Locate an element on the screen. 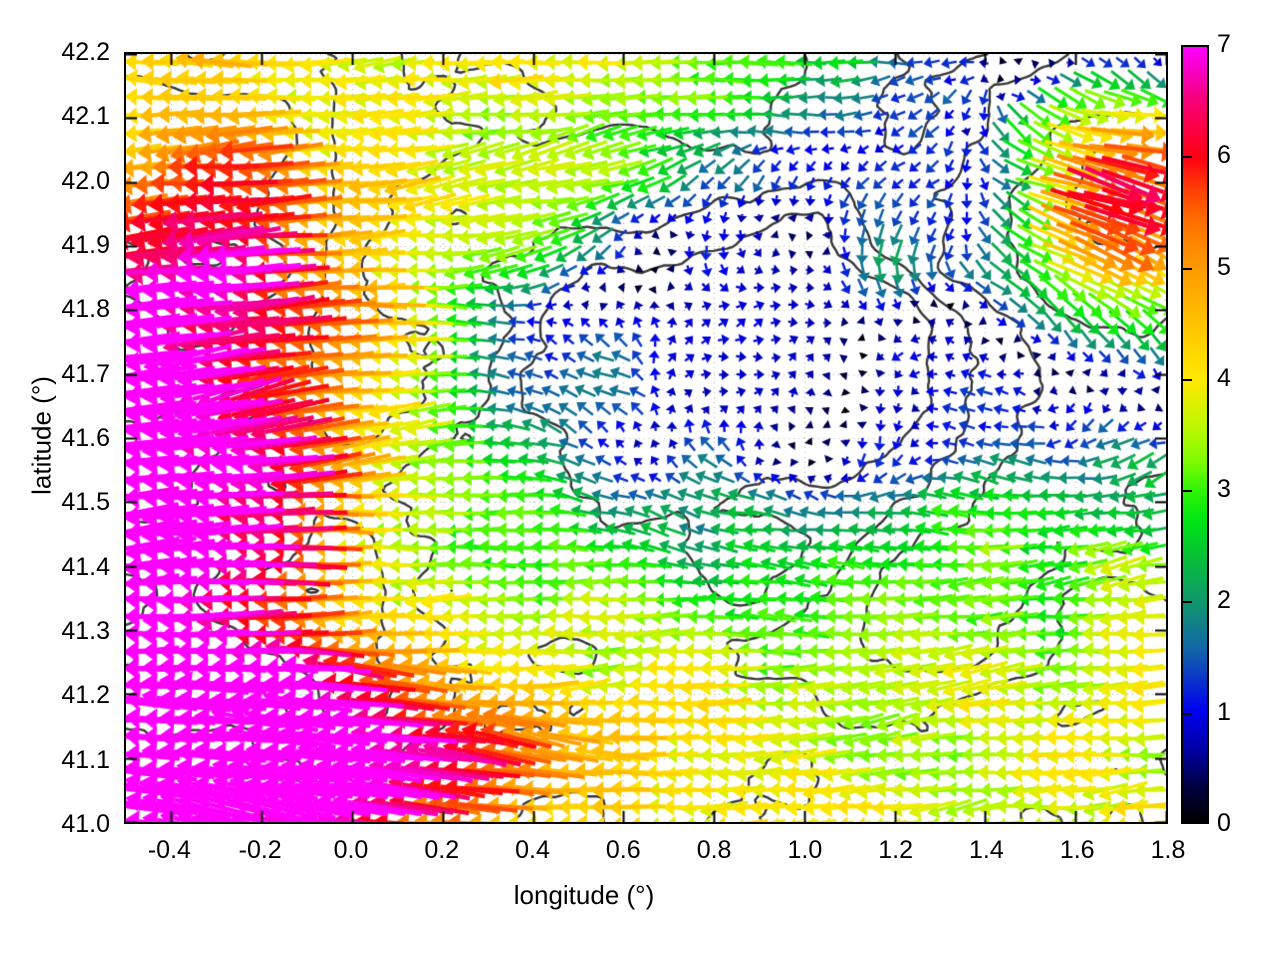 This screenshot has height=960, width=1280. x-tick-label: 0.2 is located at coordinates (442, 850).